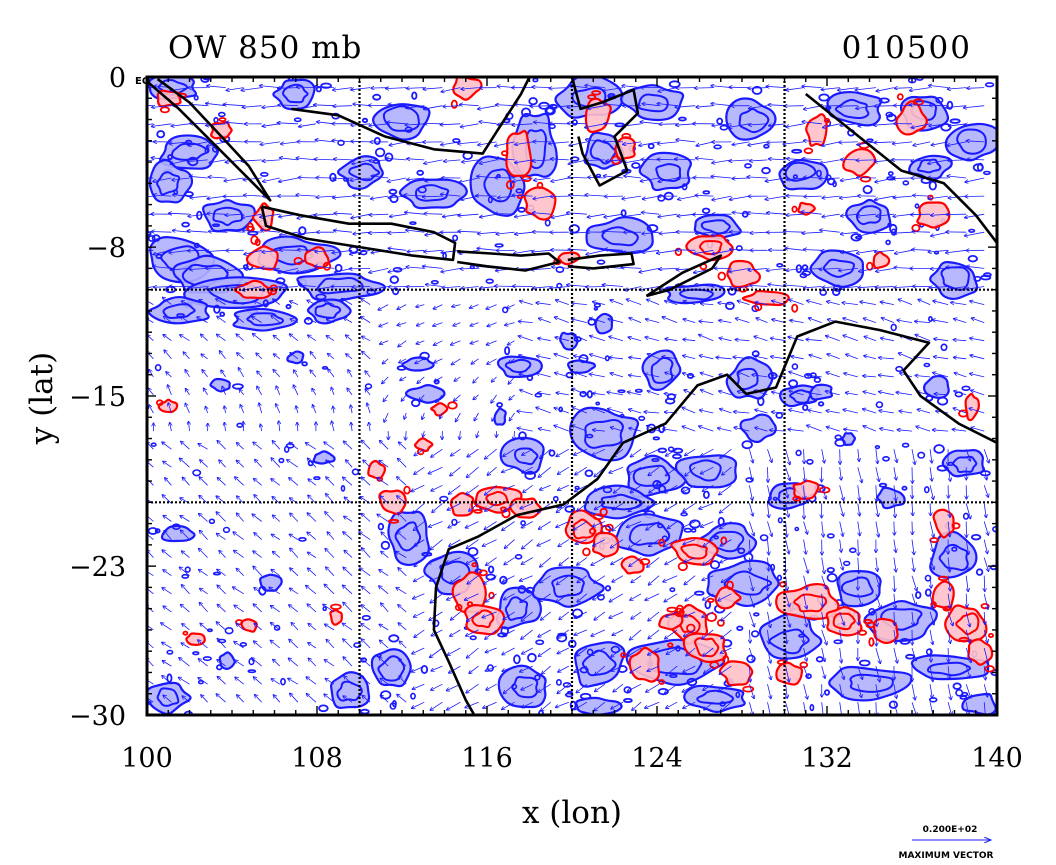 The image size is (1056, 865). I want to click on y-tick-label: −15, so click(97, 397).